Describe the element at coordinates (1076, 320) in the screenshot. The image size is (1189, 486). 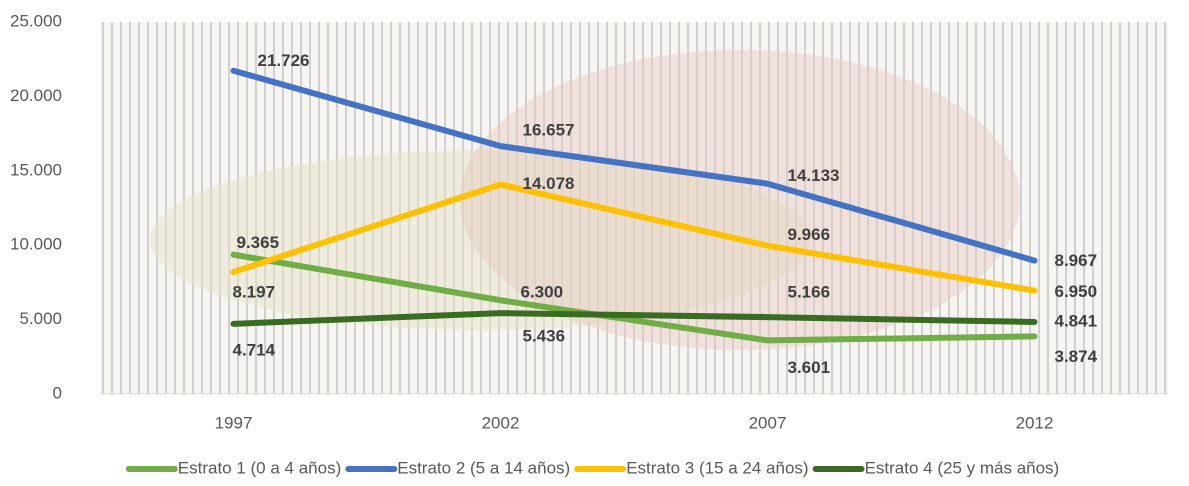
I see `data-label: 4.841` at that location.